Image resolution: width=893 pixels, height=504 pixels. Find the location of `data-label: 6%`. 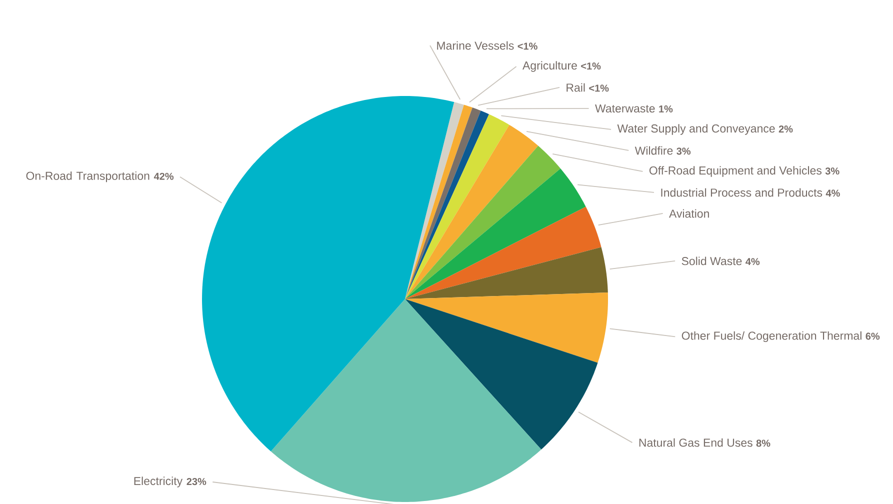

data-label: 6% is located at coordinates (873, 336).